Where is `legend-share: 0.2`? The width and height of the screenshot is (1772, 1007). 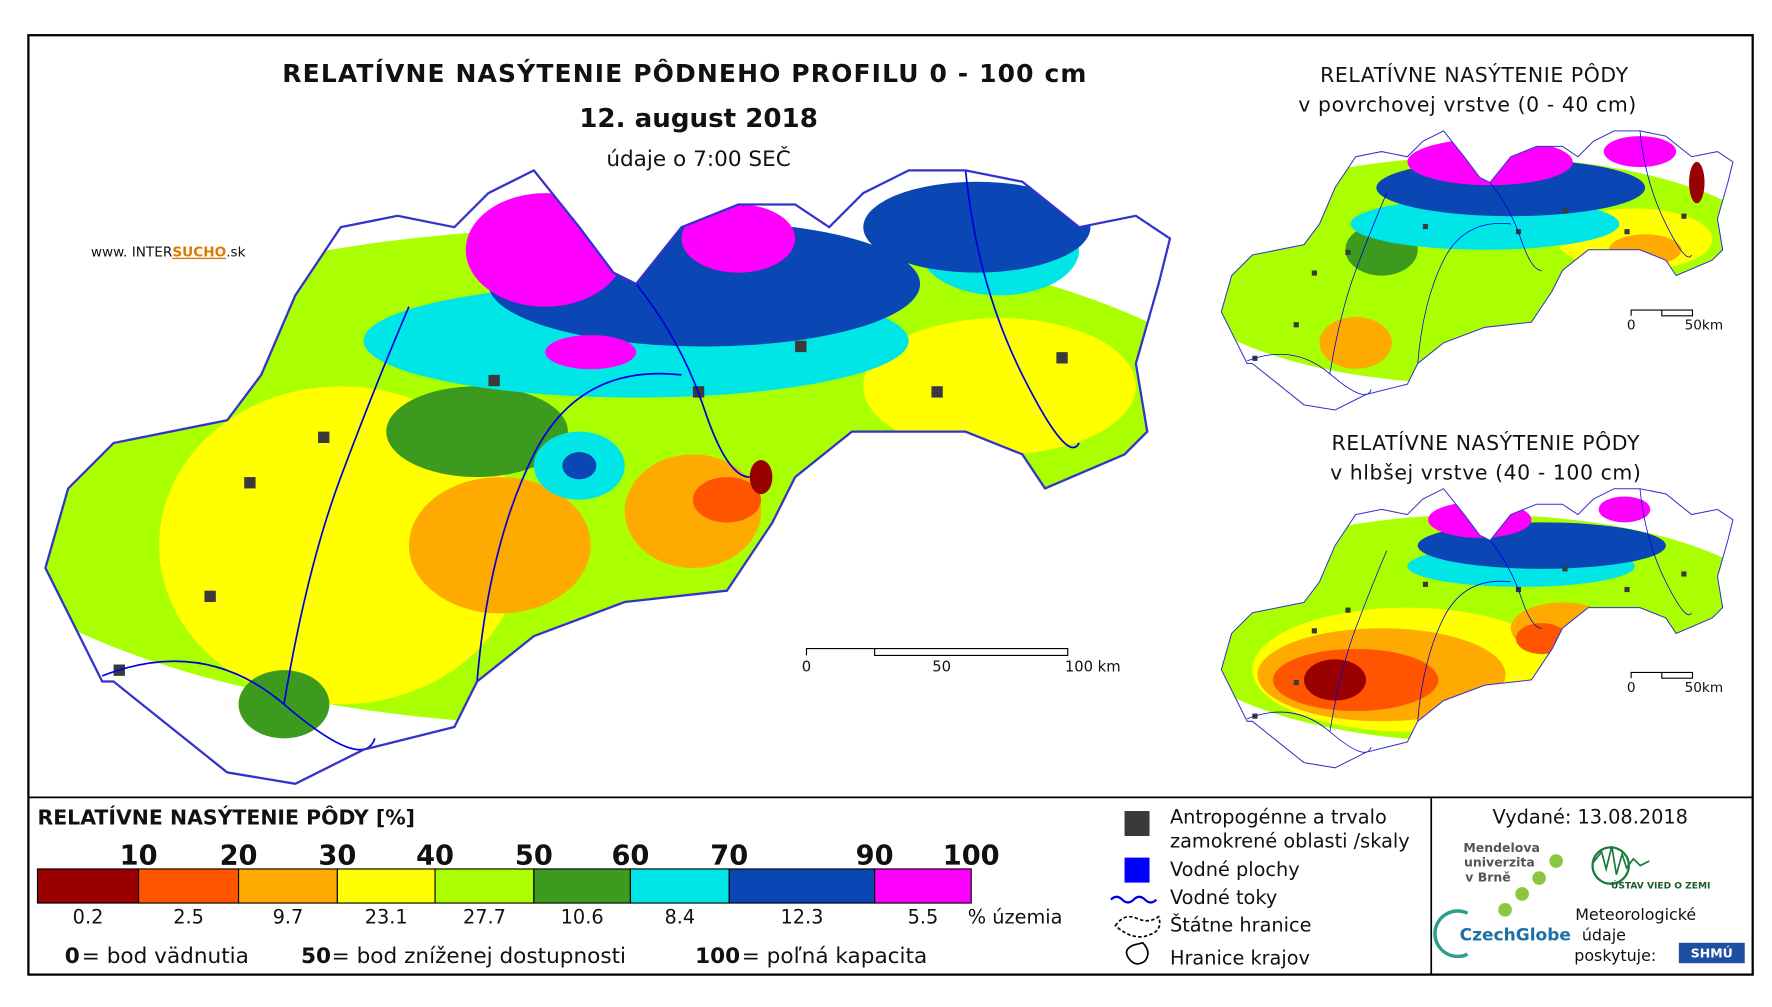
legend-share: 0.2 is located at coordinates (88, 916).